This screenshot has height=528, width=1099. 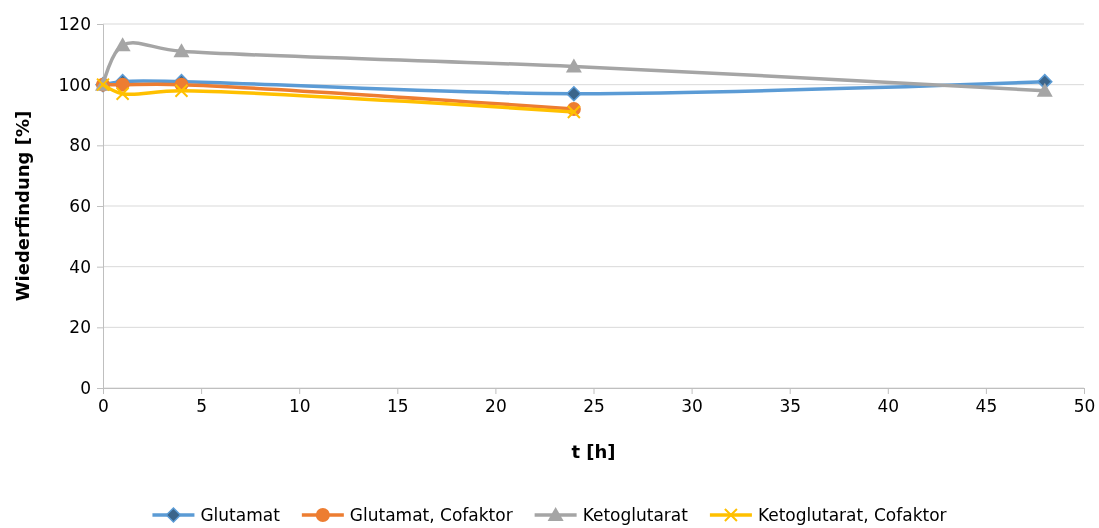 What do you see at coordinates (852, 515) in the screenshot?
I see `legend-label: Ketoglutarat, Cofaktor` at bounding box center [852, 515].